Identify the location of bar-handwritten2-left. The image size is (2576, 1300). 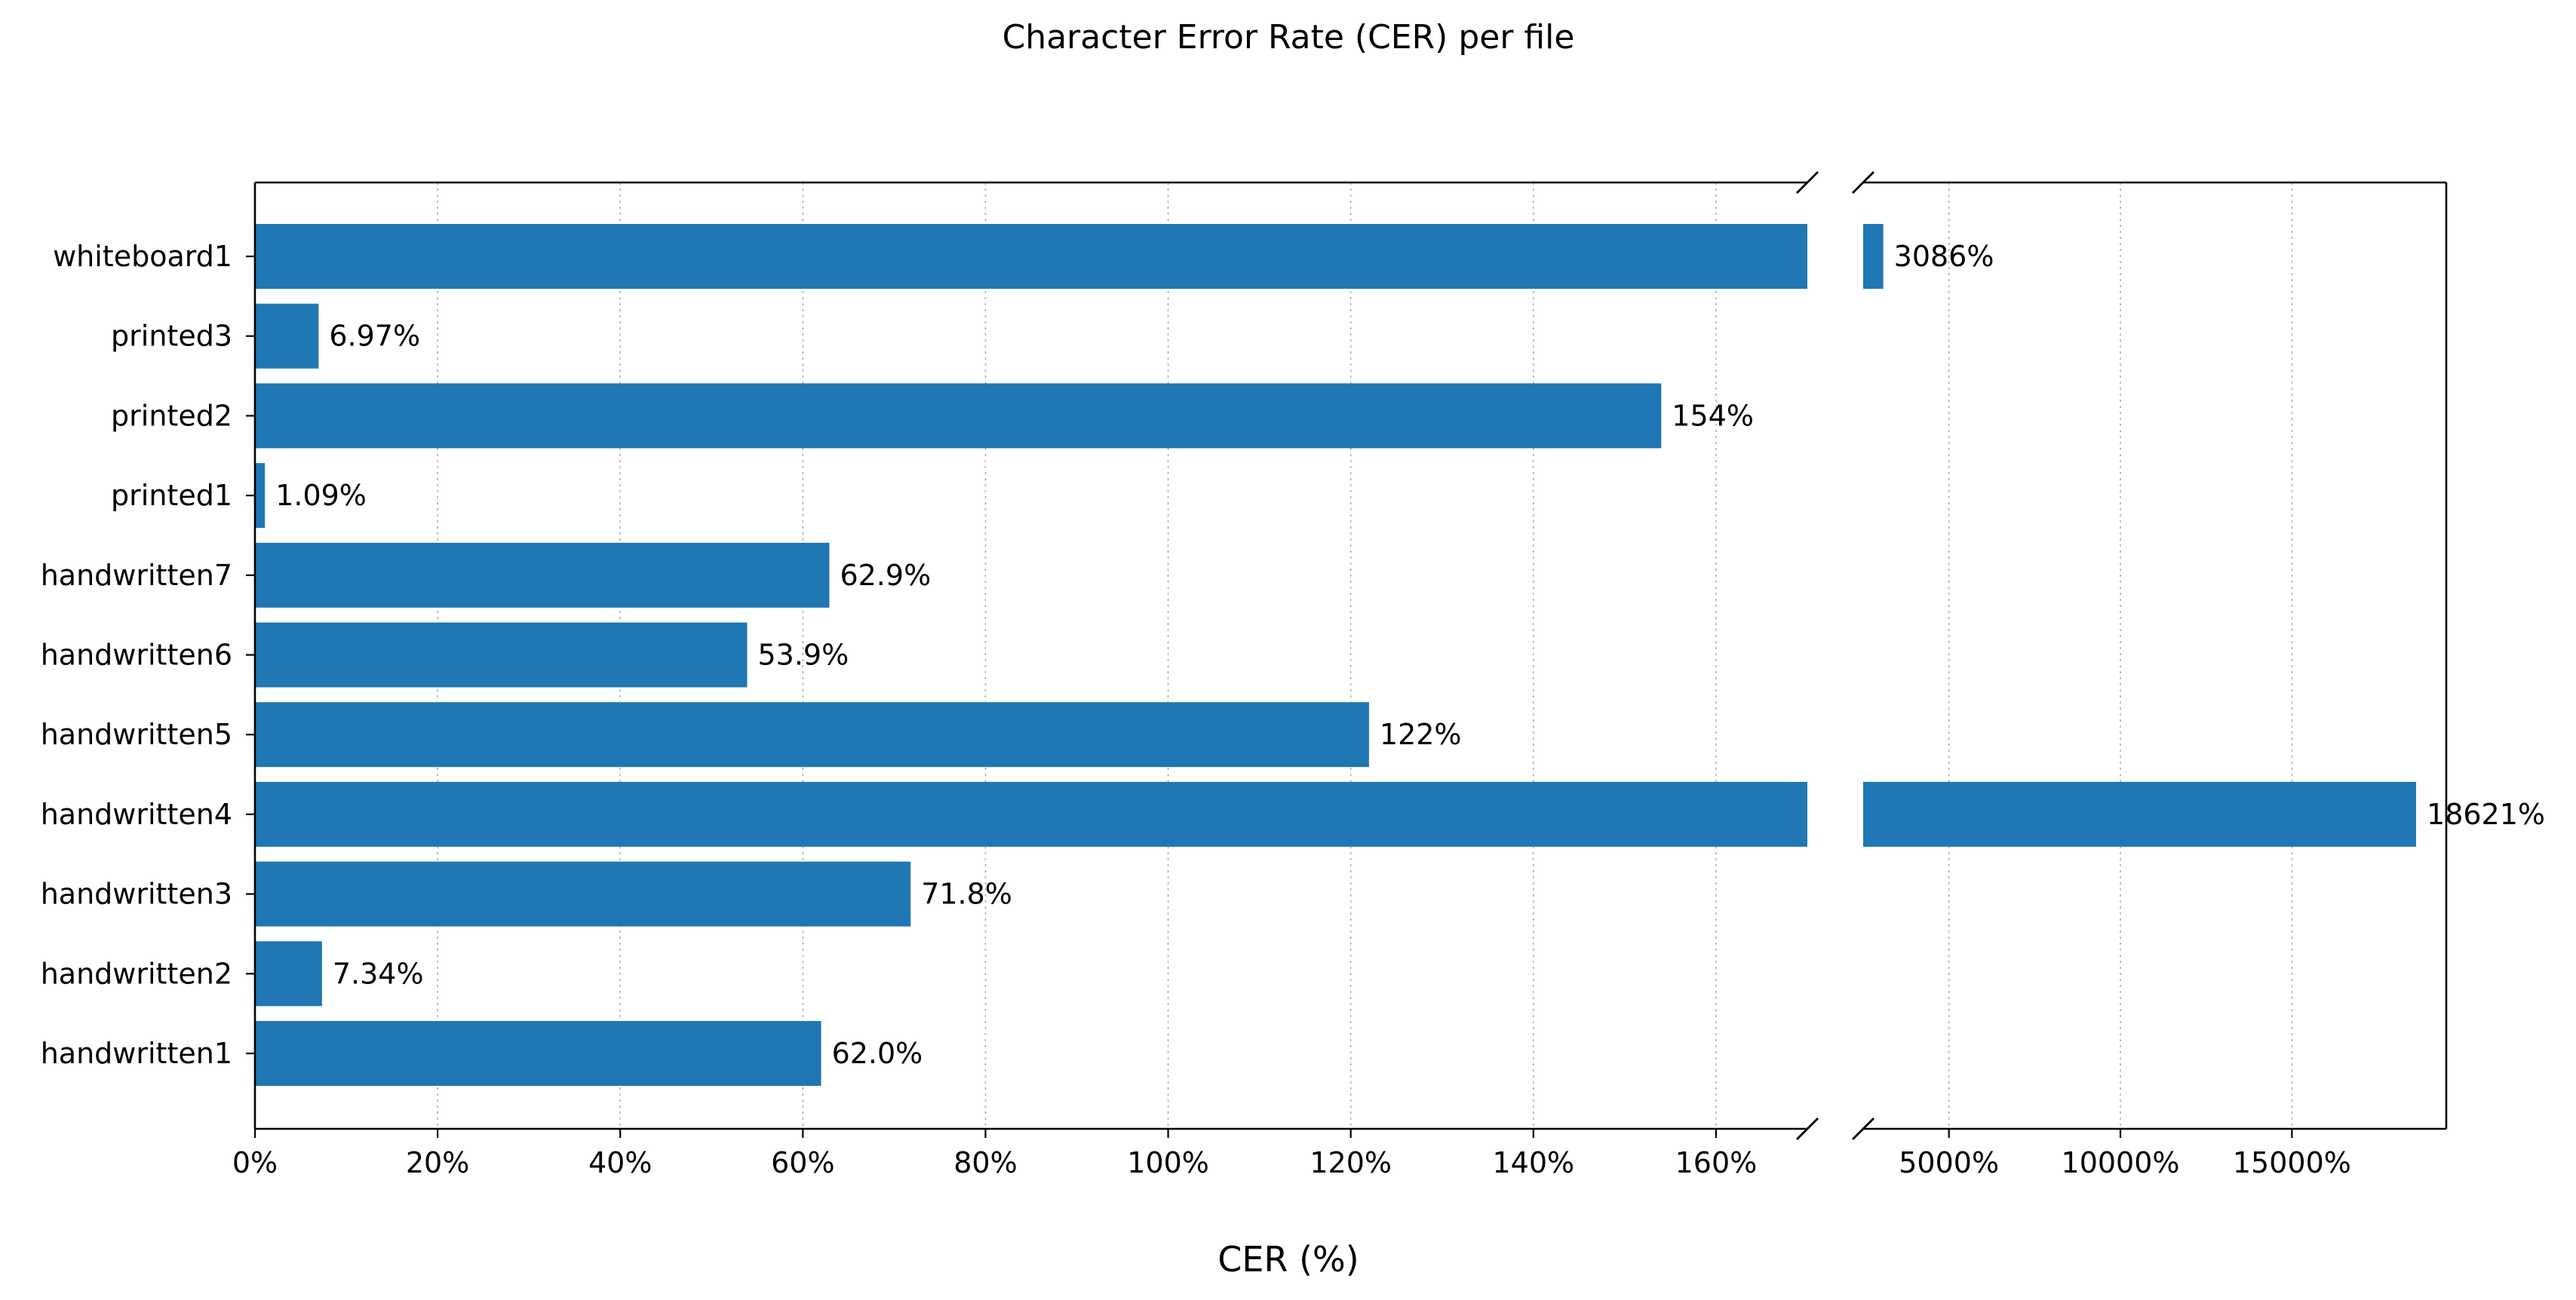
(288, 974).